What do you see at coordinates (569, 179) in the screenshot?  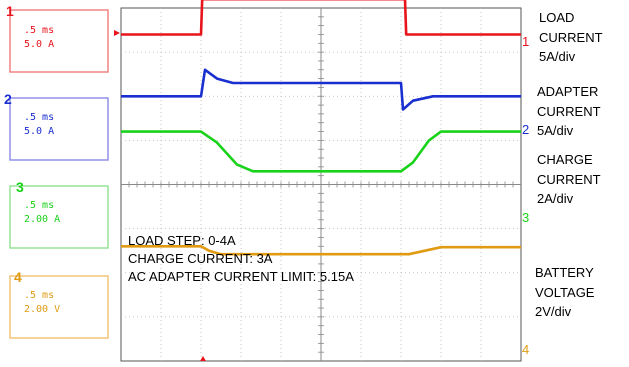 I see `label-3-line-2: CURRENT` at bounding box center [569, 179].